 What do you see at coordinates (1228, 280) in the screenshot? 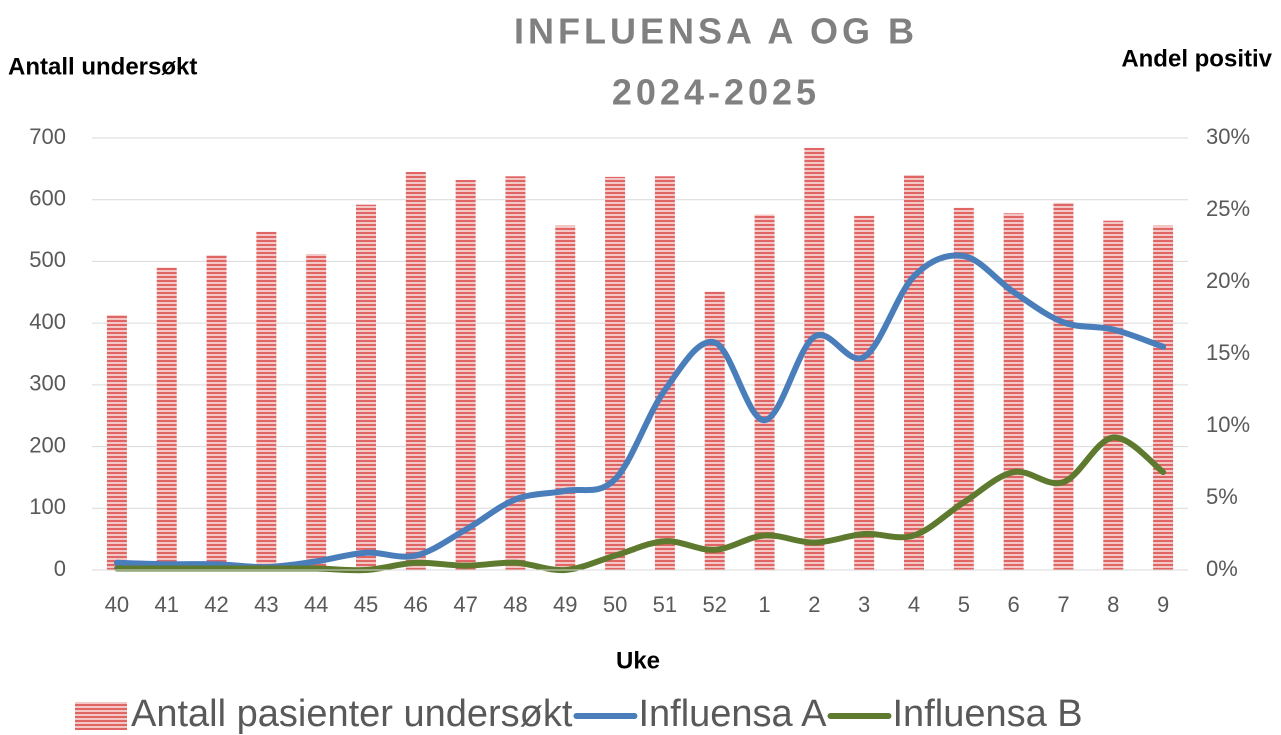
I see `y2-tick-label: 20%` at bounding box center [1228, 280].